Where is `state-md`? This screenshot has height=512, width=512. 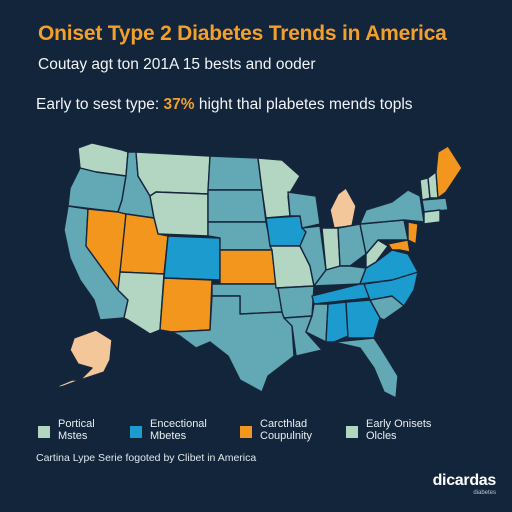 state-md is located at coordinates (399, 246).